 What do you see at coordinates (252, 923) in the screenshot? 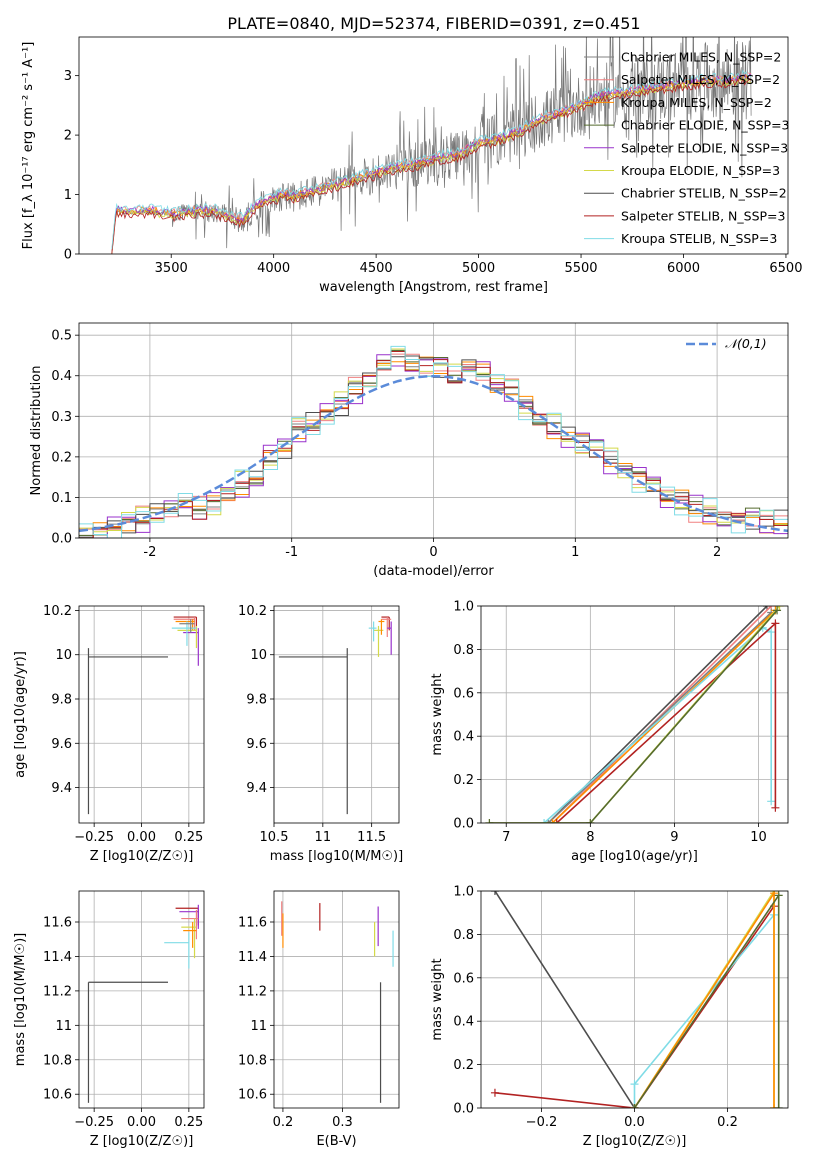
I see `y-tick-label: 11.6` at bounding box center [252, 923].